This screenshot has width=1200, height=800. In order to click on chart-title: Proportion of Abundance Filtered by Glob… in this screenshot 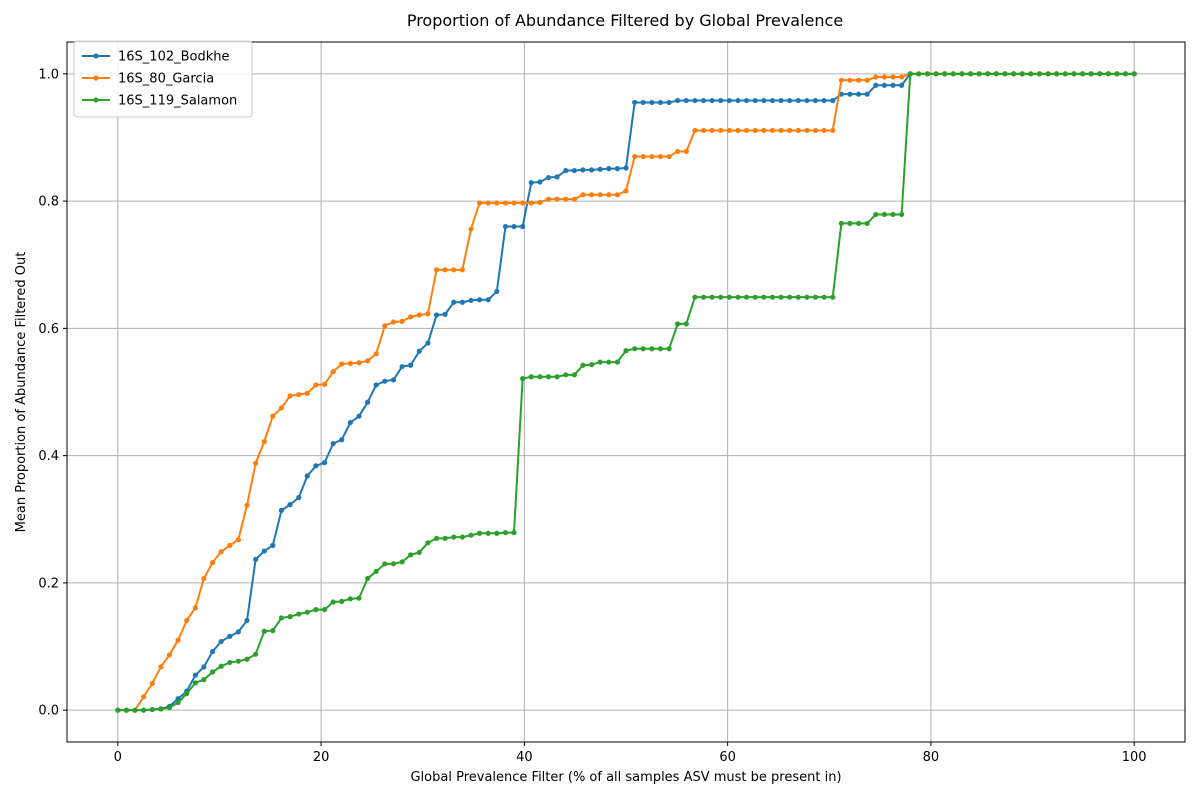, I will do `click(625, 20)`.